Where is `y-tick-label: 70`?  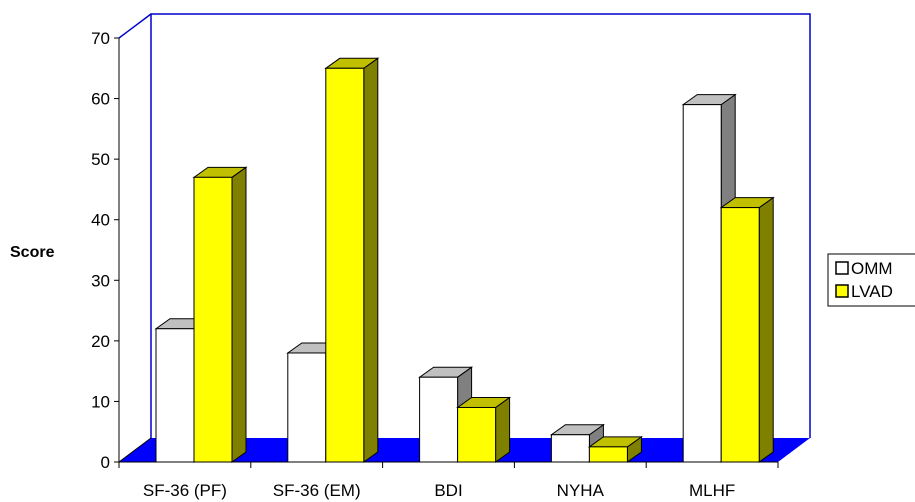
y-tick-label: 70 is located at coordinates (100, 38).